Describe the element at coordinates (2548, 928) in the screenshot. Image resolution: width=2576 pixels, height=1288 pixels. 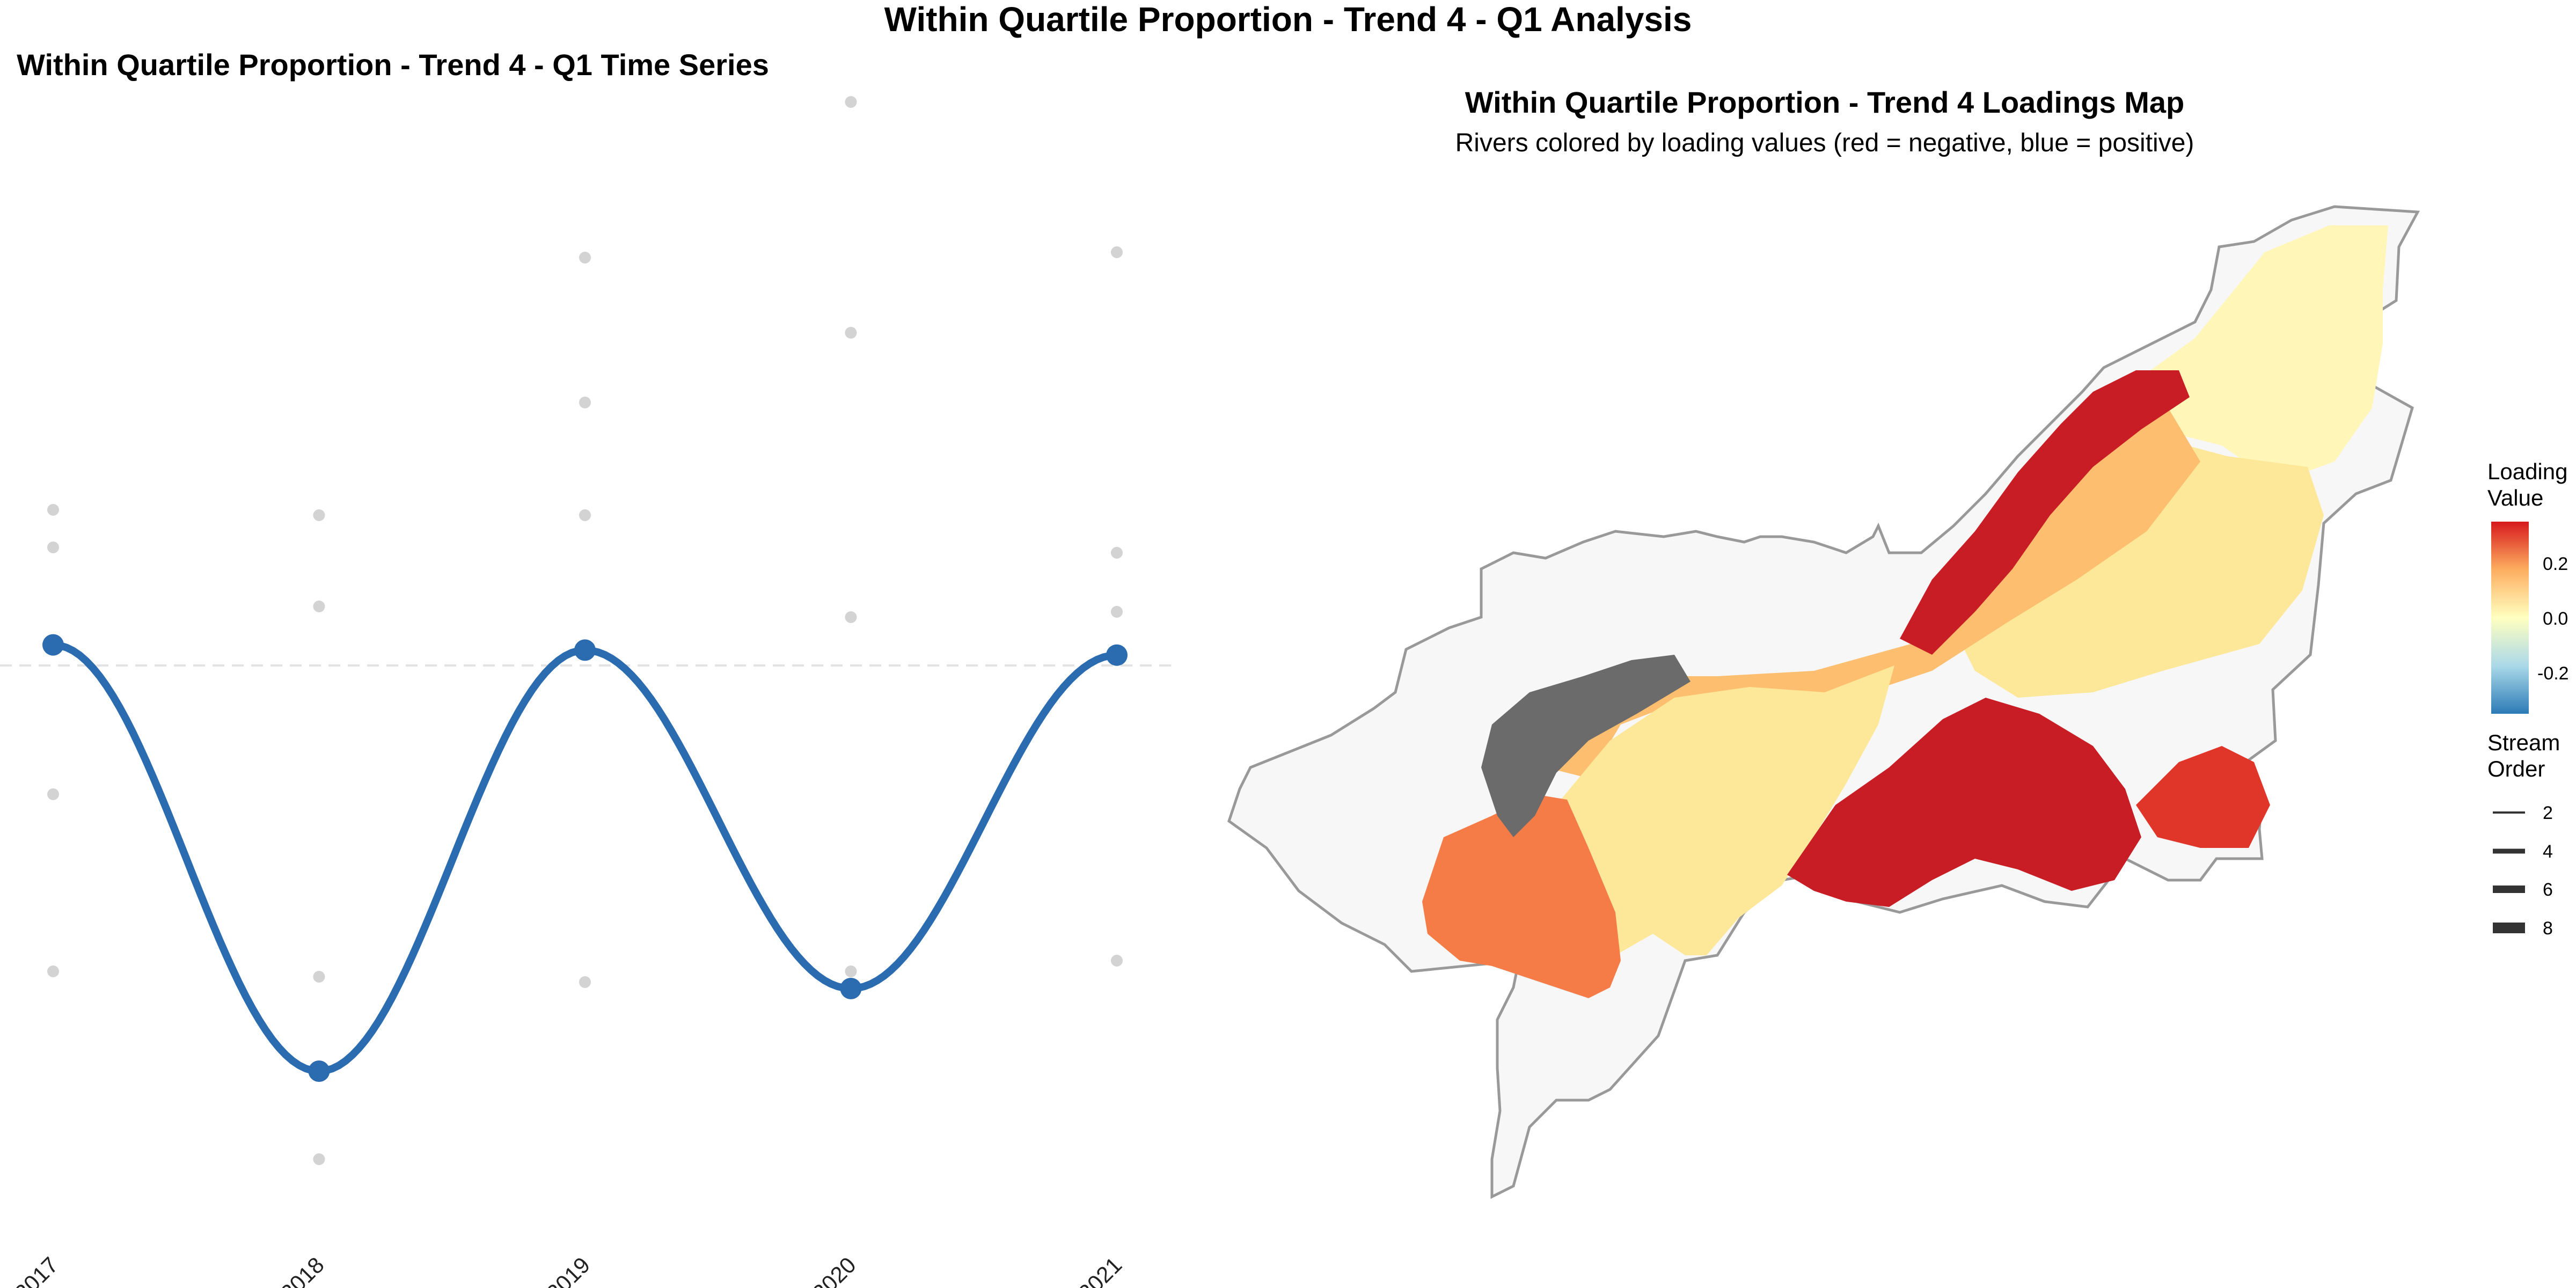
I see `stream-order-label: 8` at that location.